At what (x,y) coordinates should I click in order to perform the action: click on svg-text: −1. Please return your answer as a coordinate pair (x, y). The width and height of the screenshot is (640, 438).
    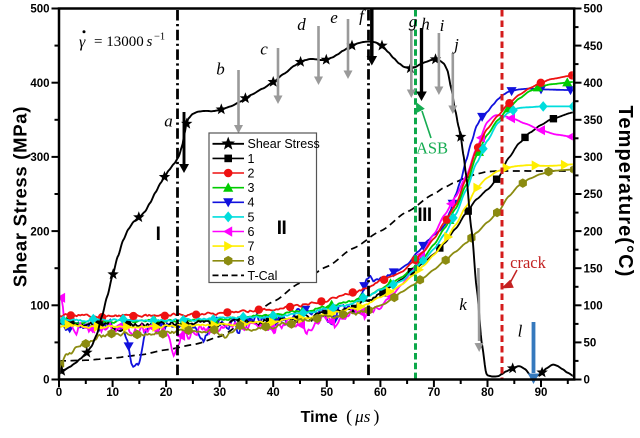
    Looking at the image, I should click on (159, 37).